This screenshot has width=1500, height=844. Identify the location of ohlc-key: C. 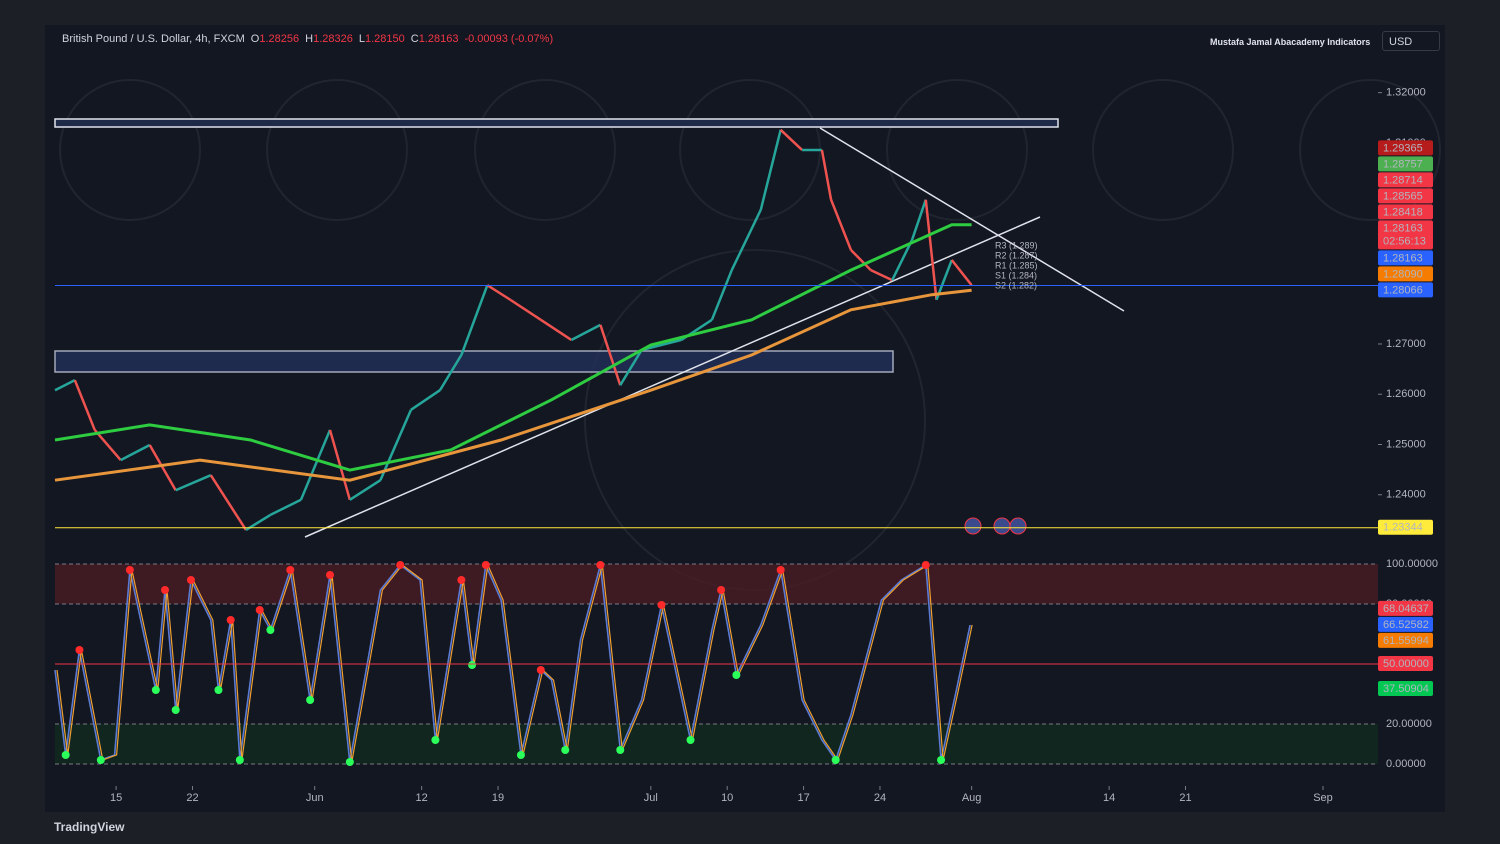
(414, 39).